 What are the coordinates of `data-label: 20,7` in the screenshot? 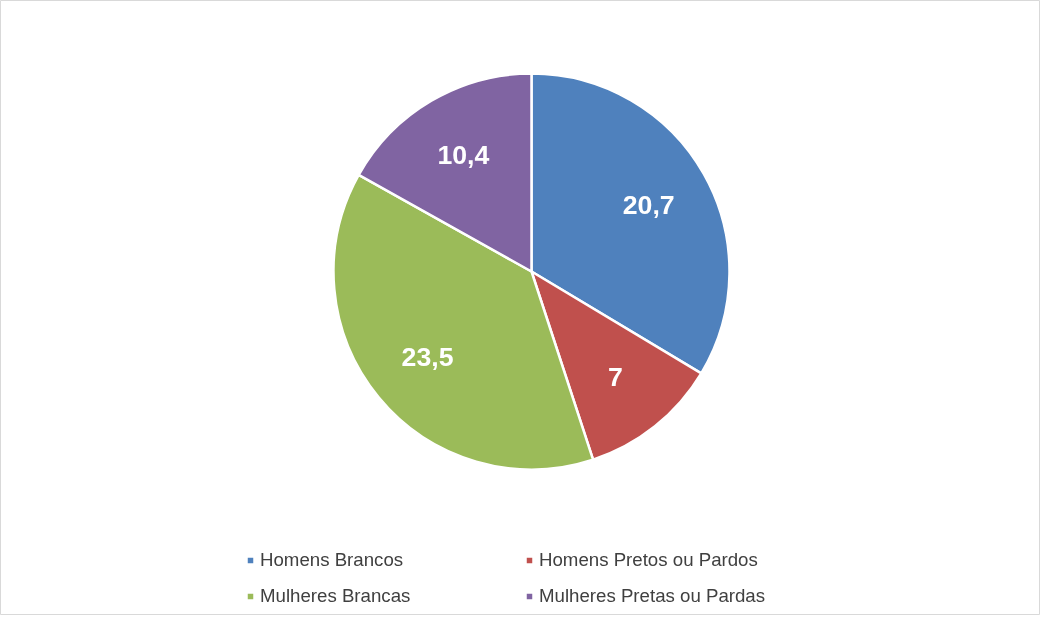 It's located at (648, 205).